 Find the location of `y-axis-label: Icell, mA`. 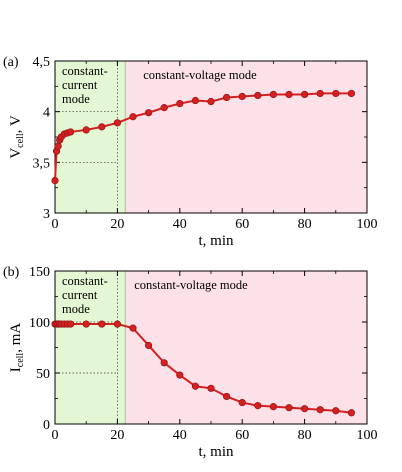

y-axis-label: Icell, mA is located at coordinates (17, 348).